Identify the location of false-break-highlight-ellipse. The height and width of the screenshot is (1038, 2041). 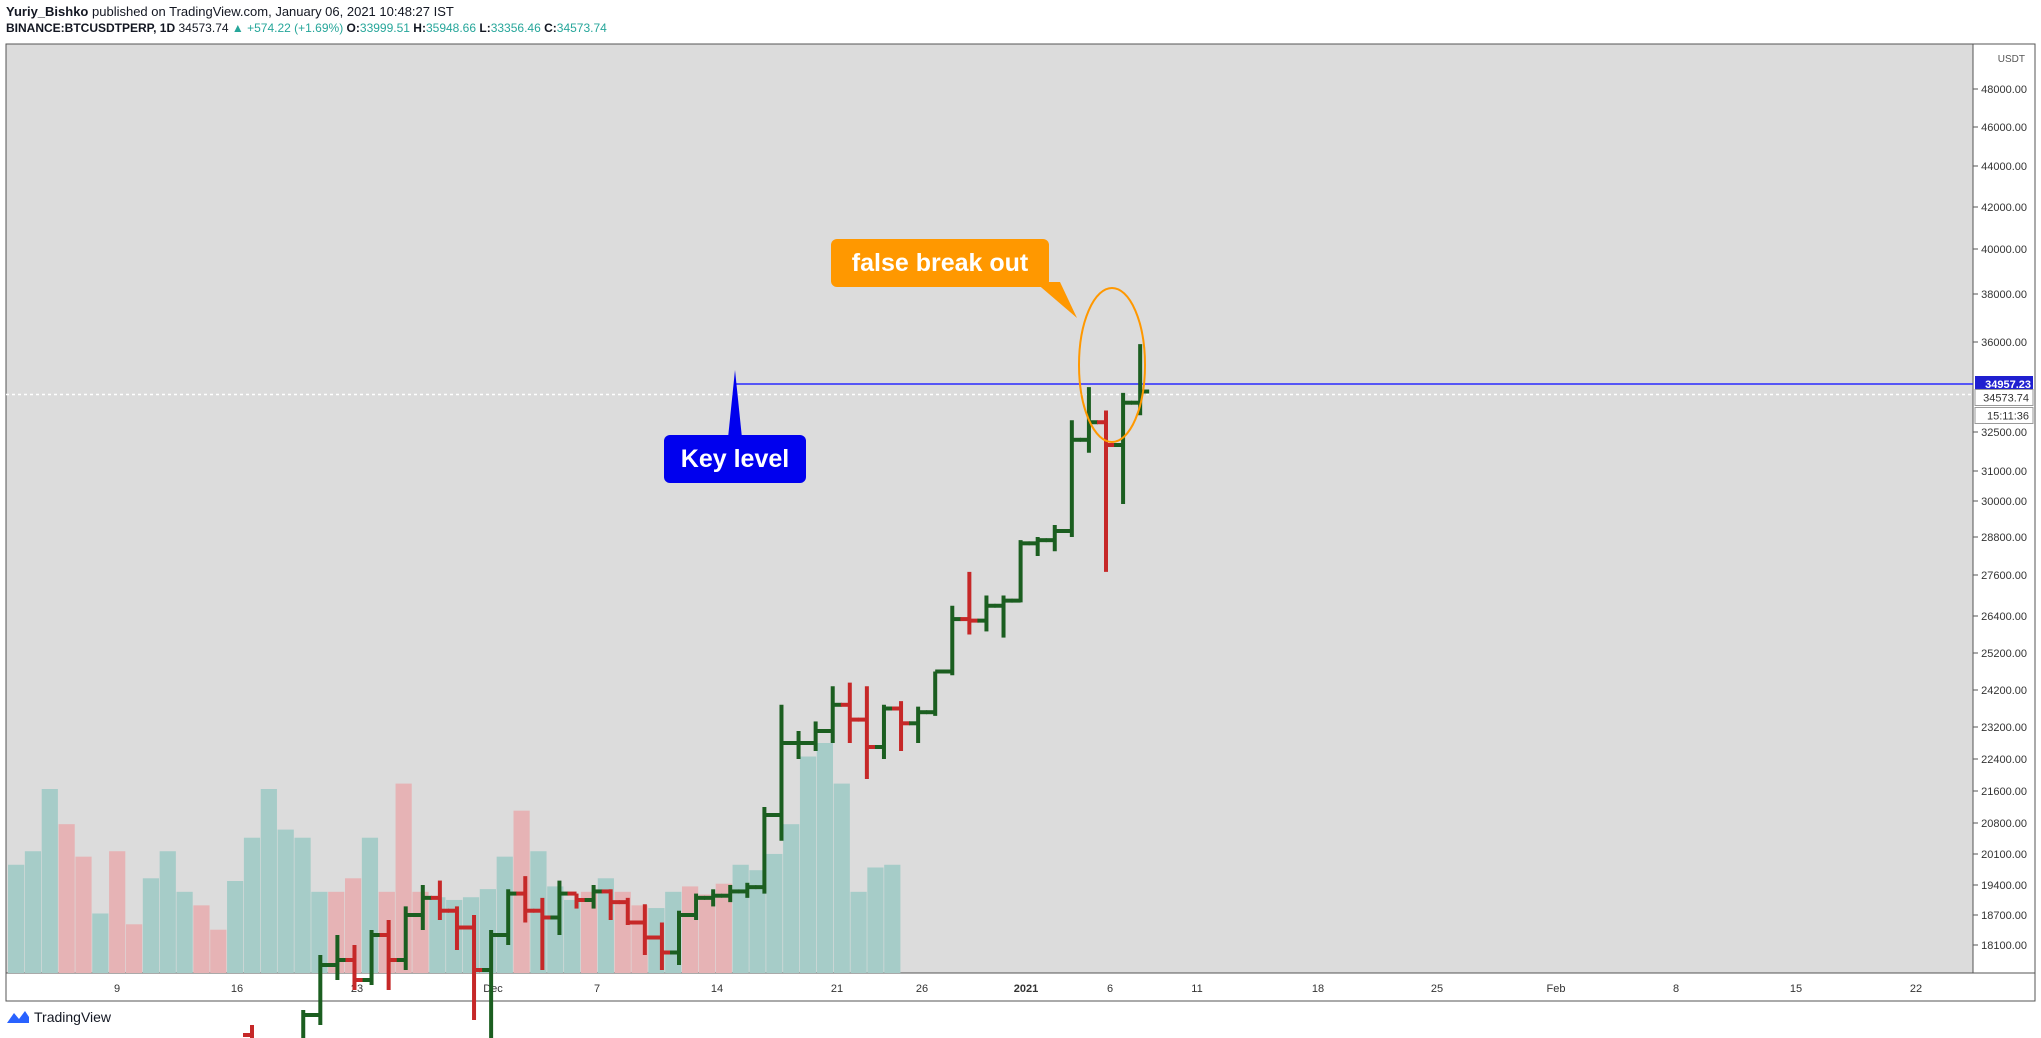
(1112, 365).